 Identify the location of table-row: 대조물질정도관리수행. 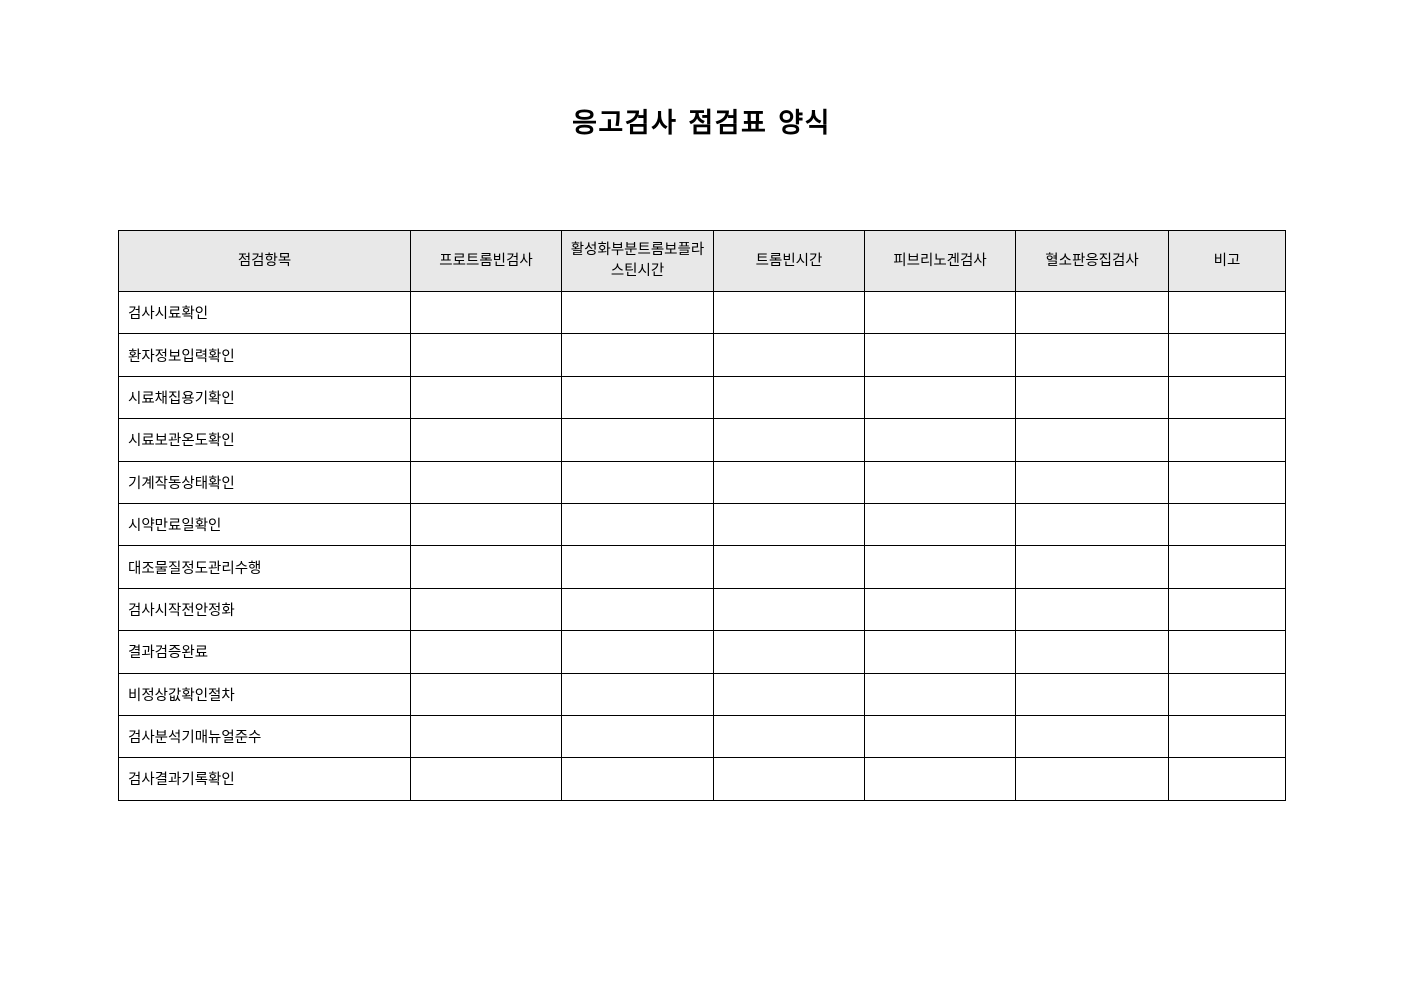
(702, 567).